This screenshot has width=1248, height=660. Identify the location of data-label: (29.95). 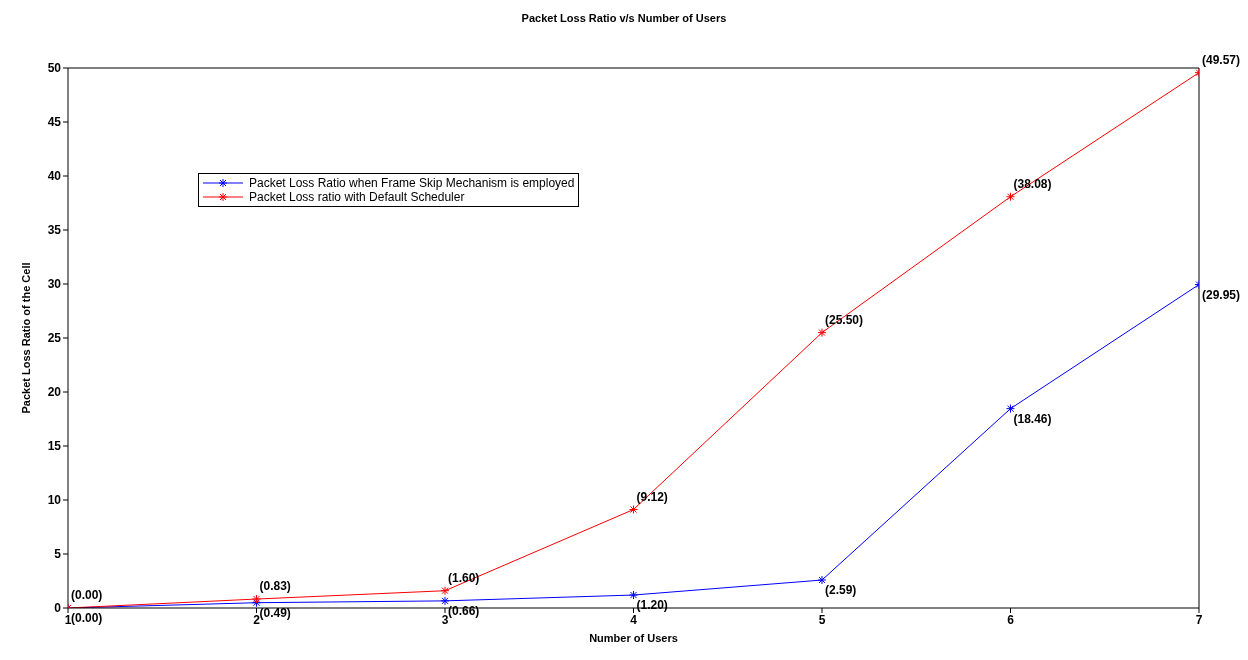
(1221, 294).